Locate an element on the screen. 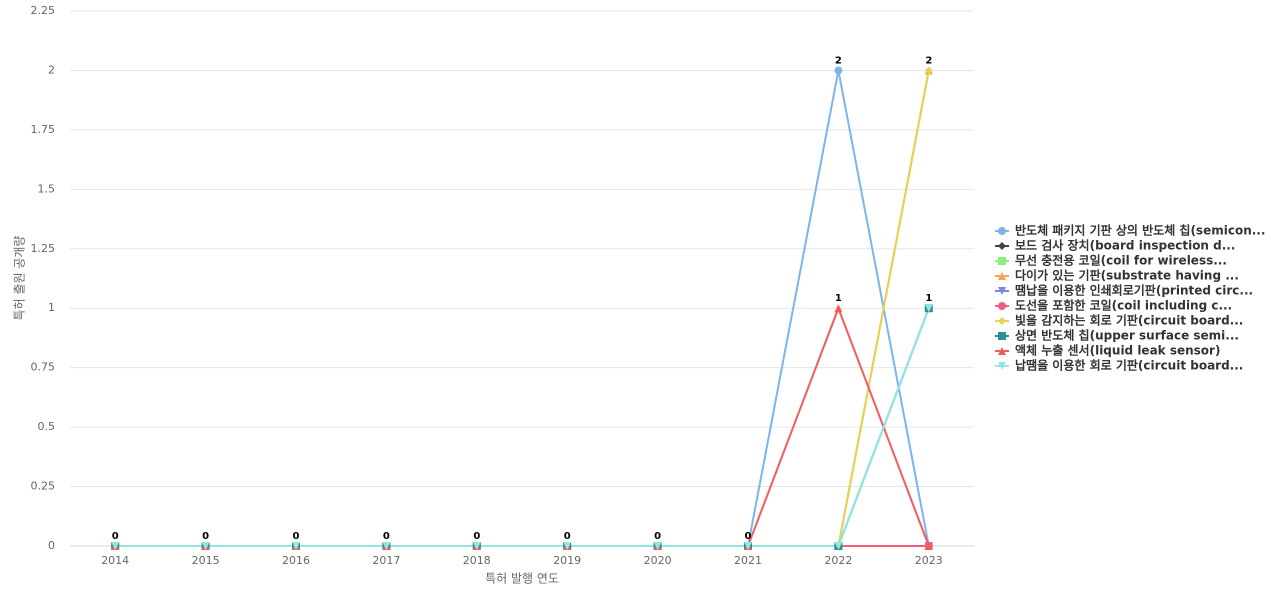 Image resolution: width=1280 pixels, height=600 pixels. x-tick-label: 2020 is located at coordinates (658, 560).